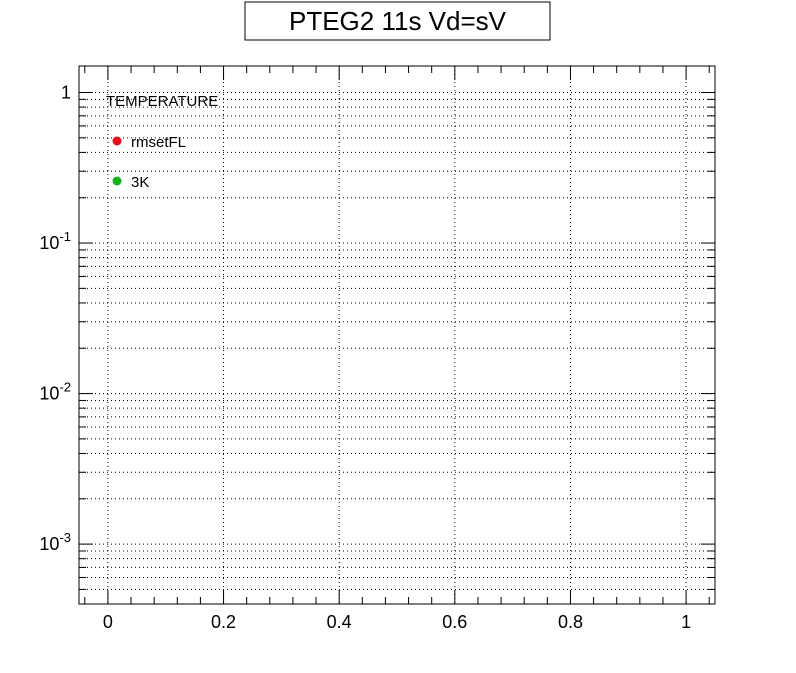 Image resolution: width=796 pixels, height=673 pixels. What do you see at coordinates (570, 622) in the screenshot?
I see `x-tick-label: 0.8` at bounding box center [570, 622].